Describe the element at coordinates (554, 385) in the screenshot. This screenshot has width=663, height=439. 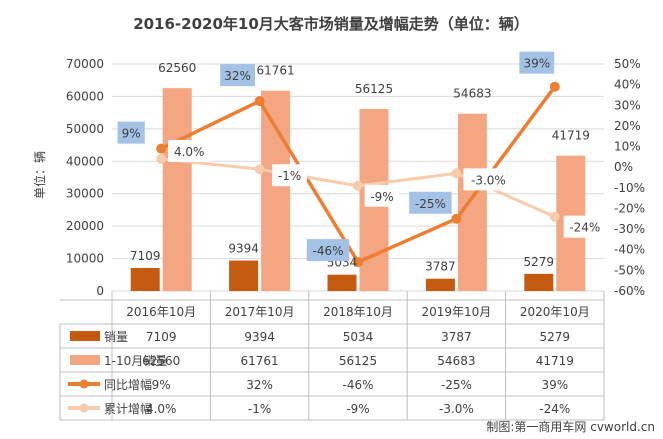
I see `table-cell: 39%` at that location.